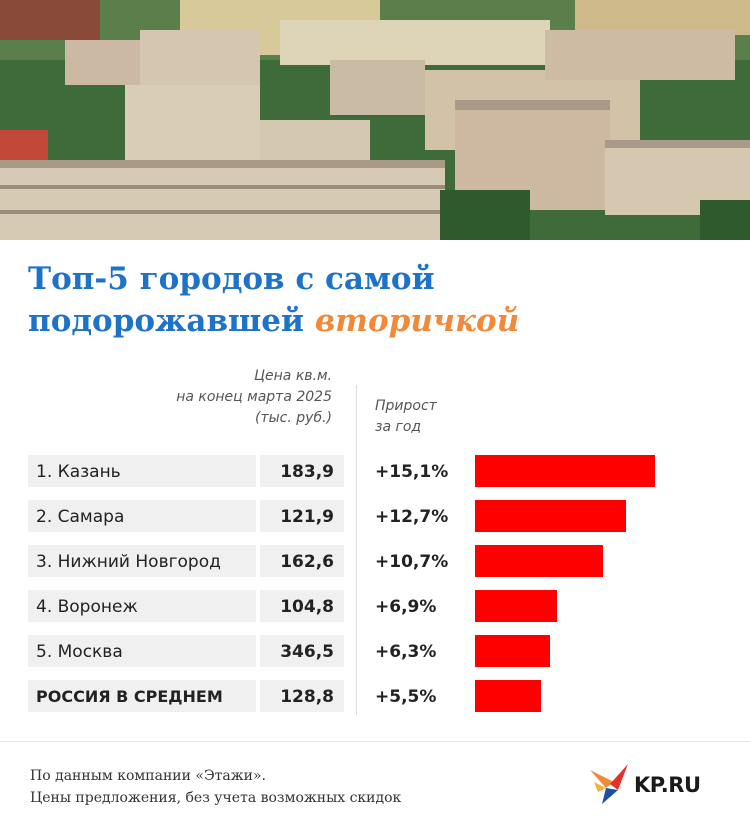  I want to click on city-name: 3. Нижний Новгород, so click(128, 562).